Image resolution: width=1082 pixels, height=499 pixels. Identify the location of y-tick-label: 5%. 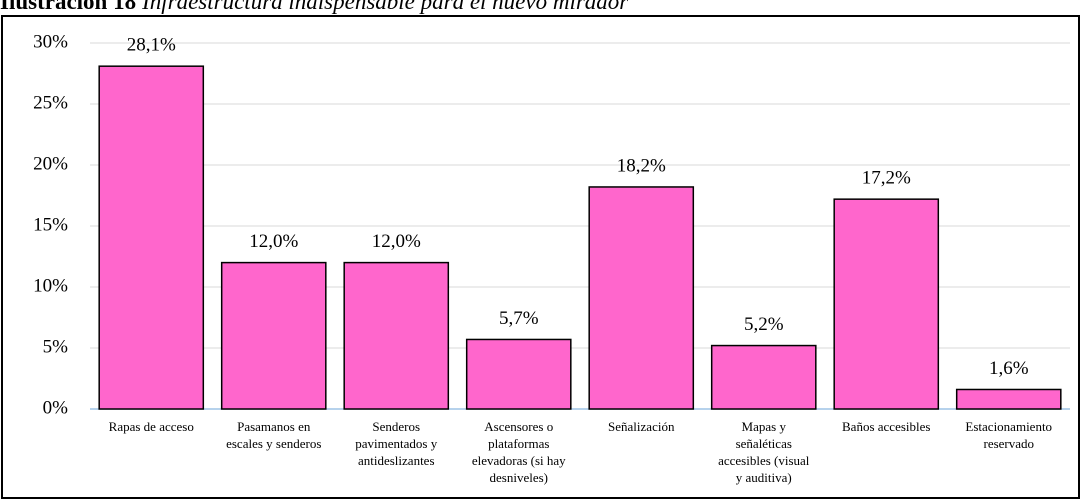
(56, 346).